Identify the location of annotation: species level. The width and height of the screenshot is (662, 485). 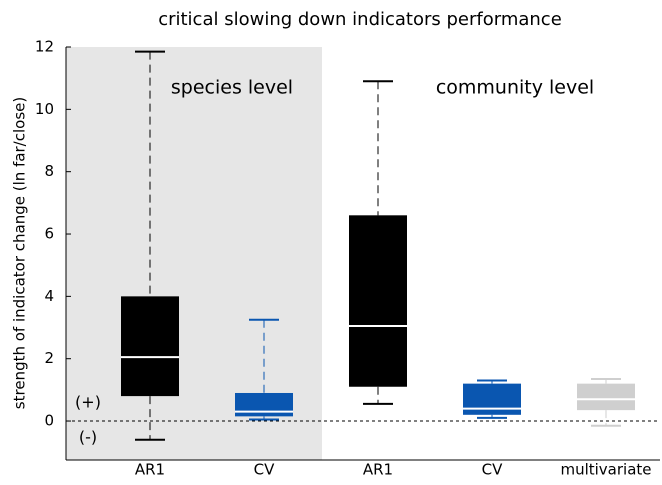
(232, 88).